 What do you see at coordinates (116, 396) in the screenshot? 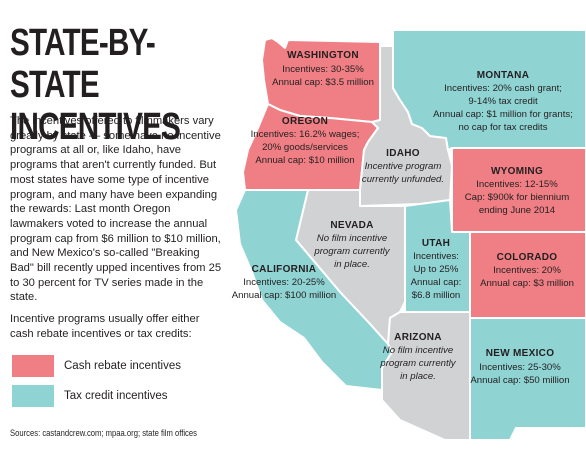
I see `legend-label-tax: Tax credit incentives` at bounding box center [116, 396].